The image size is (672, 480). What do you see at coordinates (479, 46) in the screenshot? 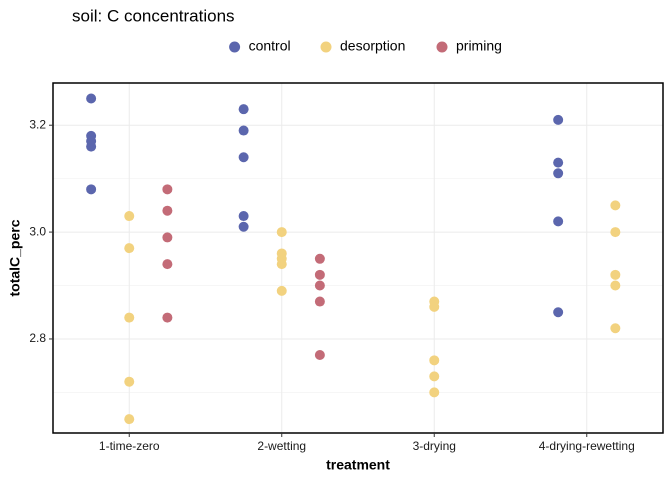
I see `legend-label: priming` at bounding box center [479, 46].